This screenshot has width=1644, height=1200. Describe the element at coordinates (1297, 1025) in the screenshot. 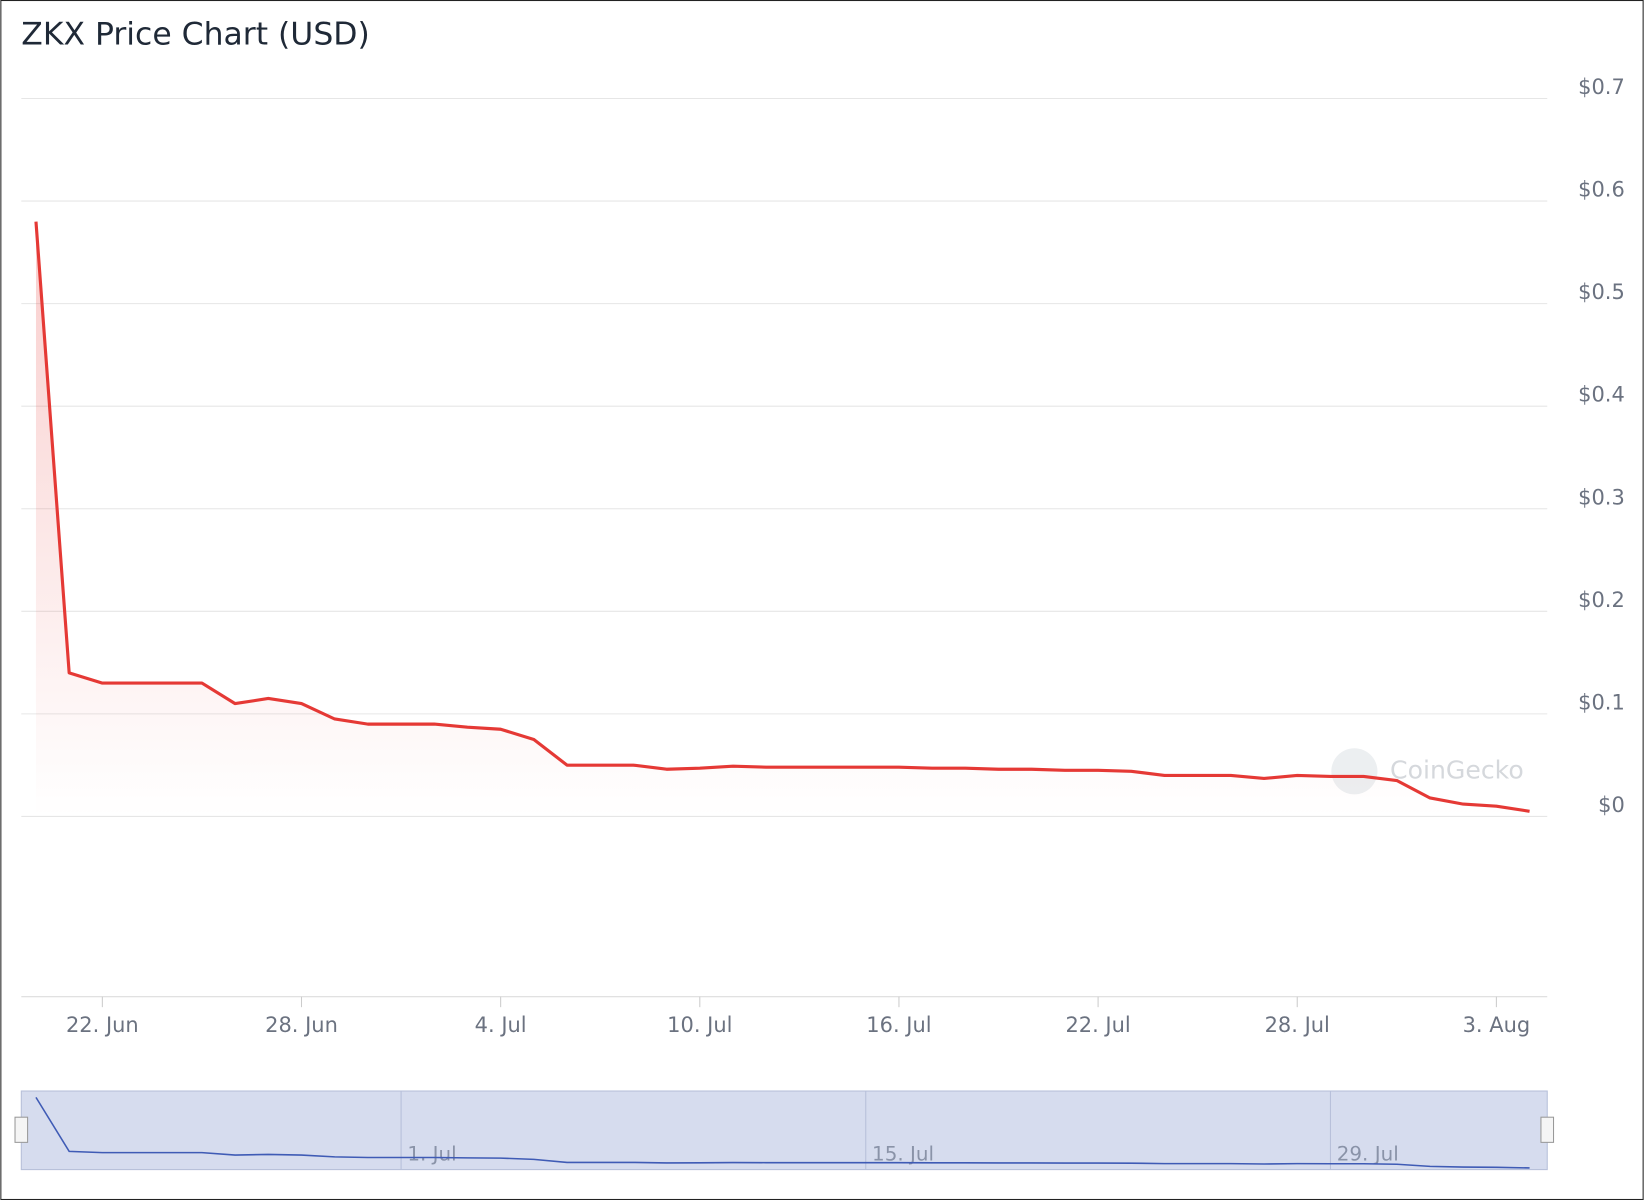

I see `x-tick-label: 28. Jul` at that location.